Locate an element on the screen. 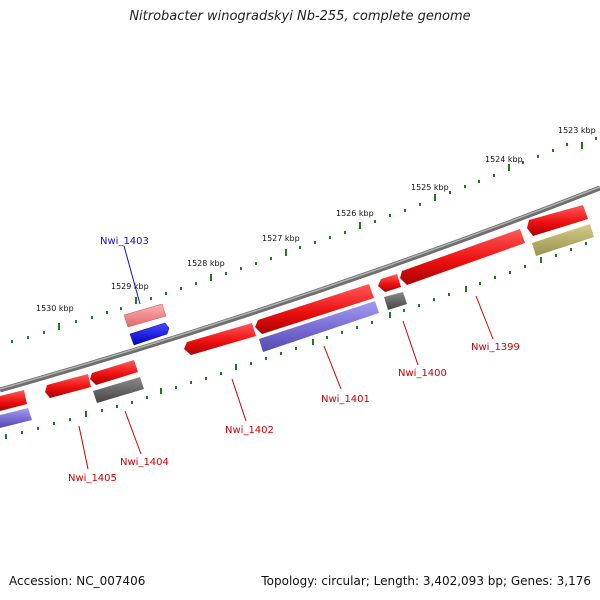  gene-label-nwi-1402: Nwi_1402 is located at coordinates (249, 430).